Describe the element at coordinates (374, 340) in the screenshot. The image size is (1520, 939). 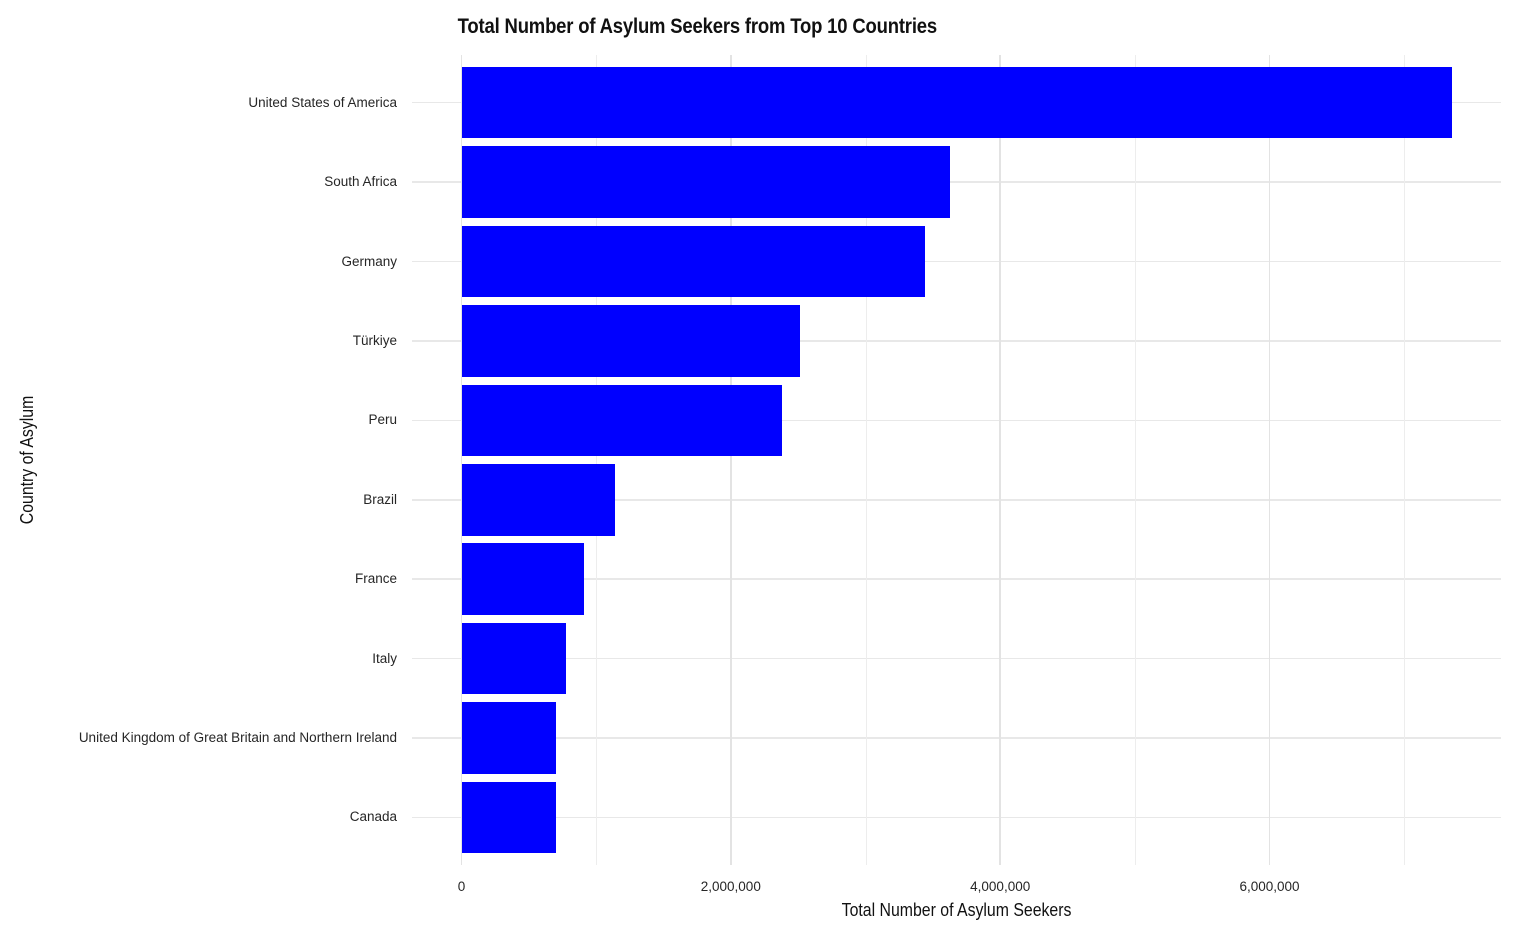
I see `y-tick-label: Türkiye` at that location.